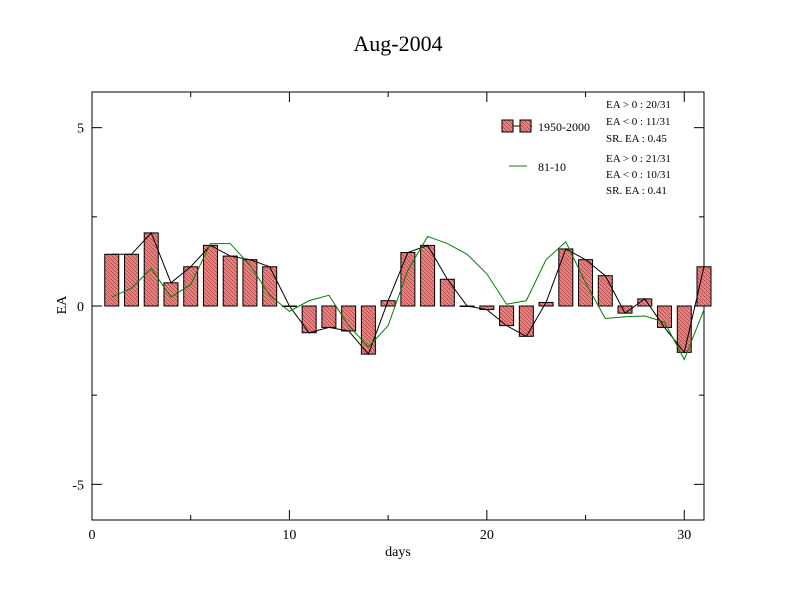  I want to click on legend-series-2-stat-2: EA < 0 : 10/31, so click(638, 175).